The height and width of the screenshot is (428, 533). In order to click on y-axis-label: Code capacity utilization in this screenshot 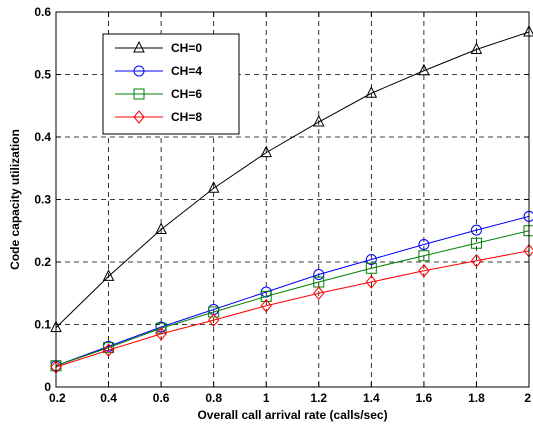, I will do `click(15, 199)`.